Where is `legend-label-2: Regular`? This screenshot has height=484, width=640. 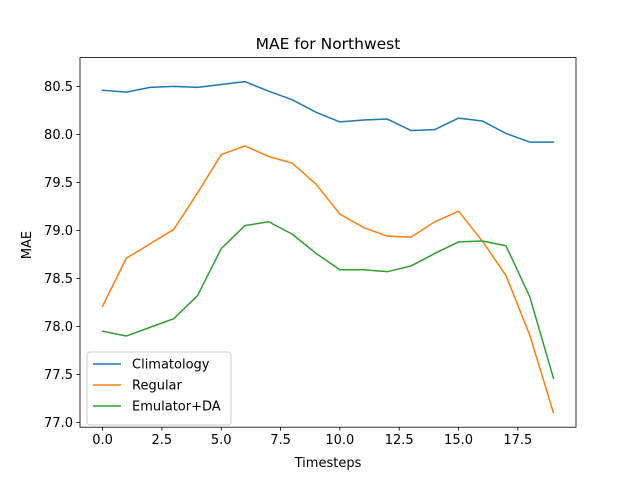
legend-label-2: Regular is located at coordinates (157, 386).